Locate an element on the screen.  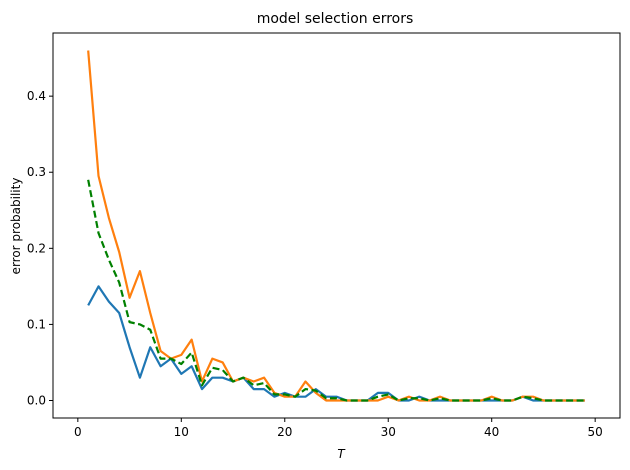
x-tick-label: 50 is located at coordinates (595, 432).